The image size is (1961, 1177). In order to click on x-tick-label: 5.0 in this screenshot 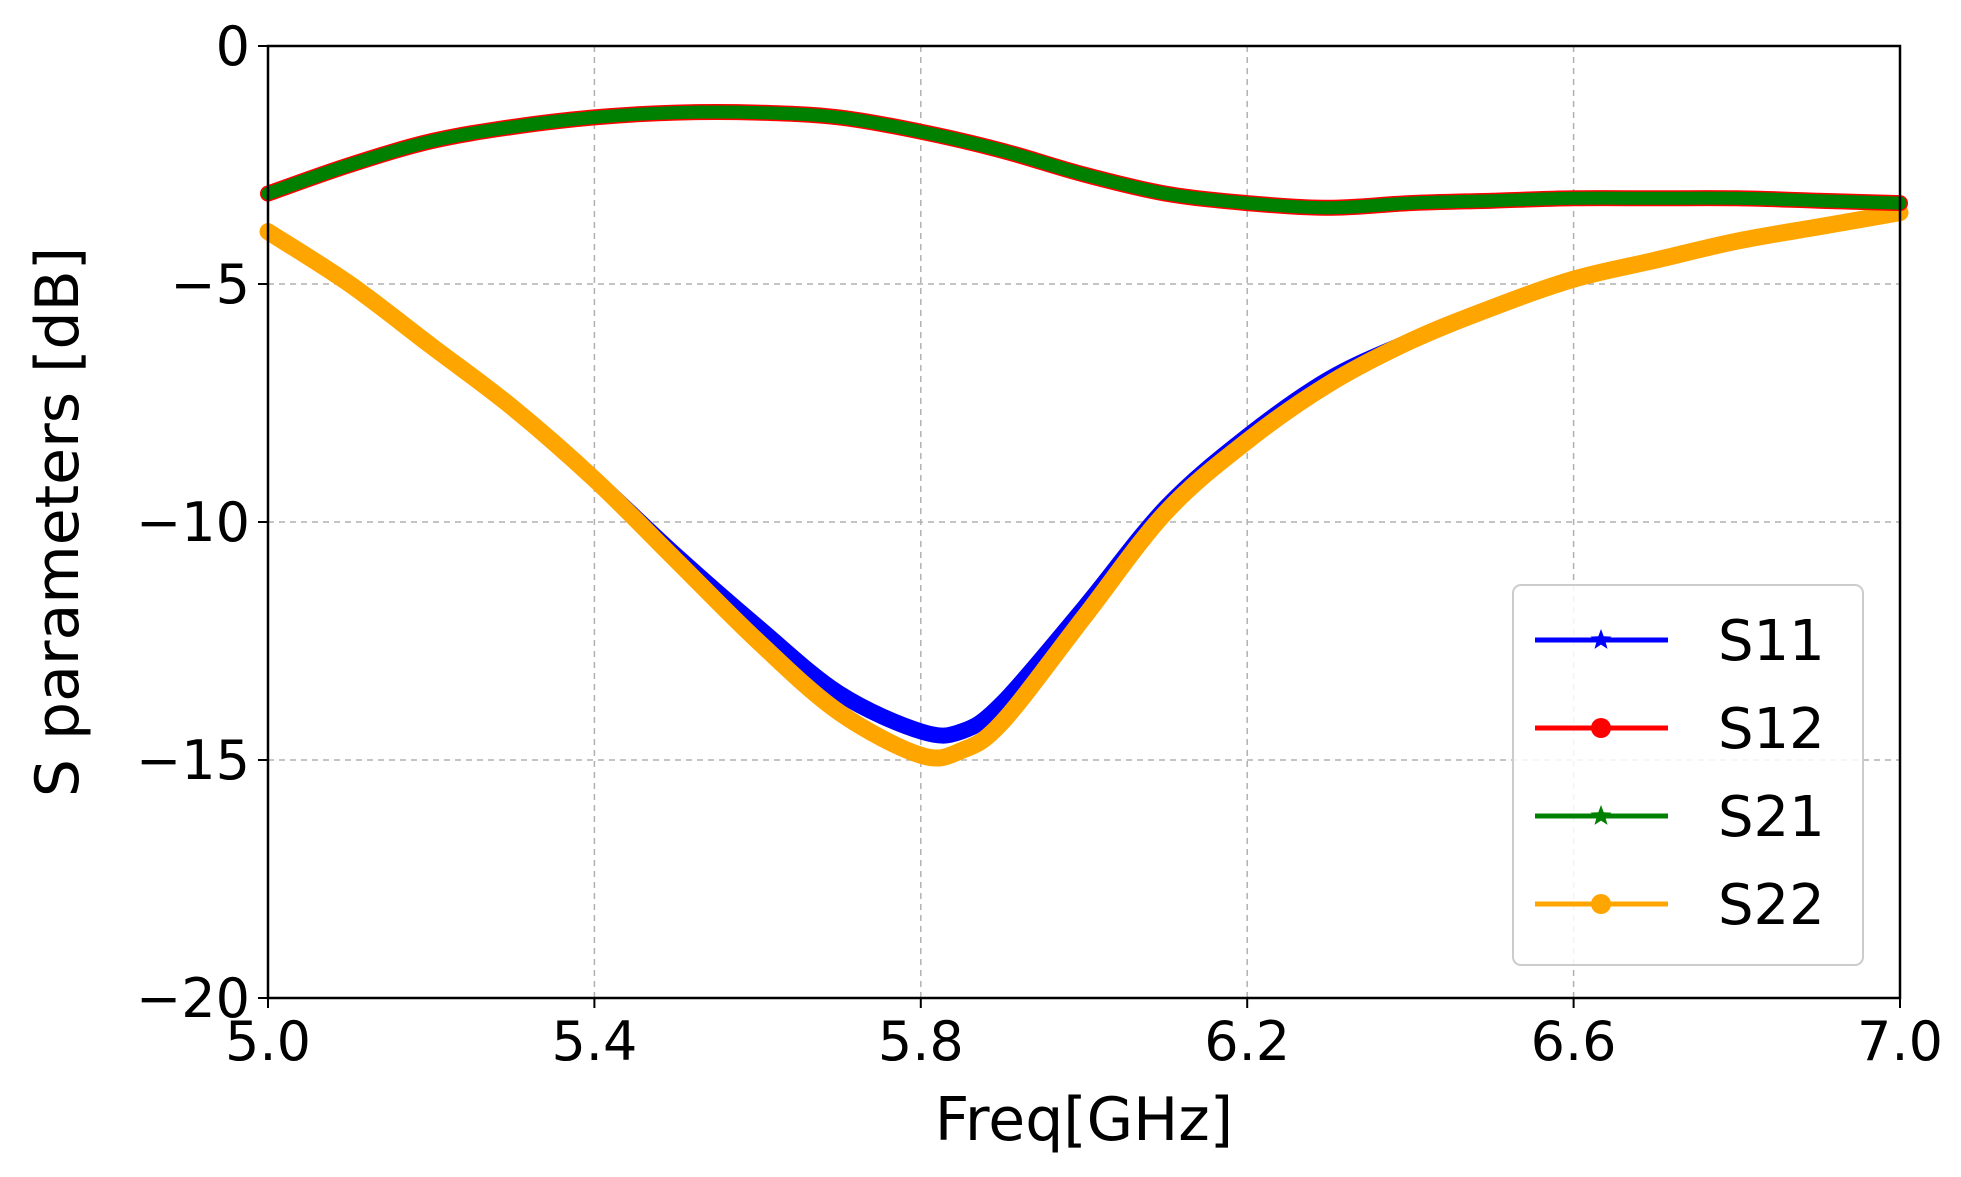, I will do `click(268, 1041)`.